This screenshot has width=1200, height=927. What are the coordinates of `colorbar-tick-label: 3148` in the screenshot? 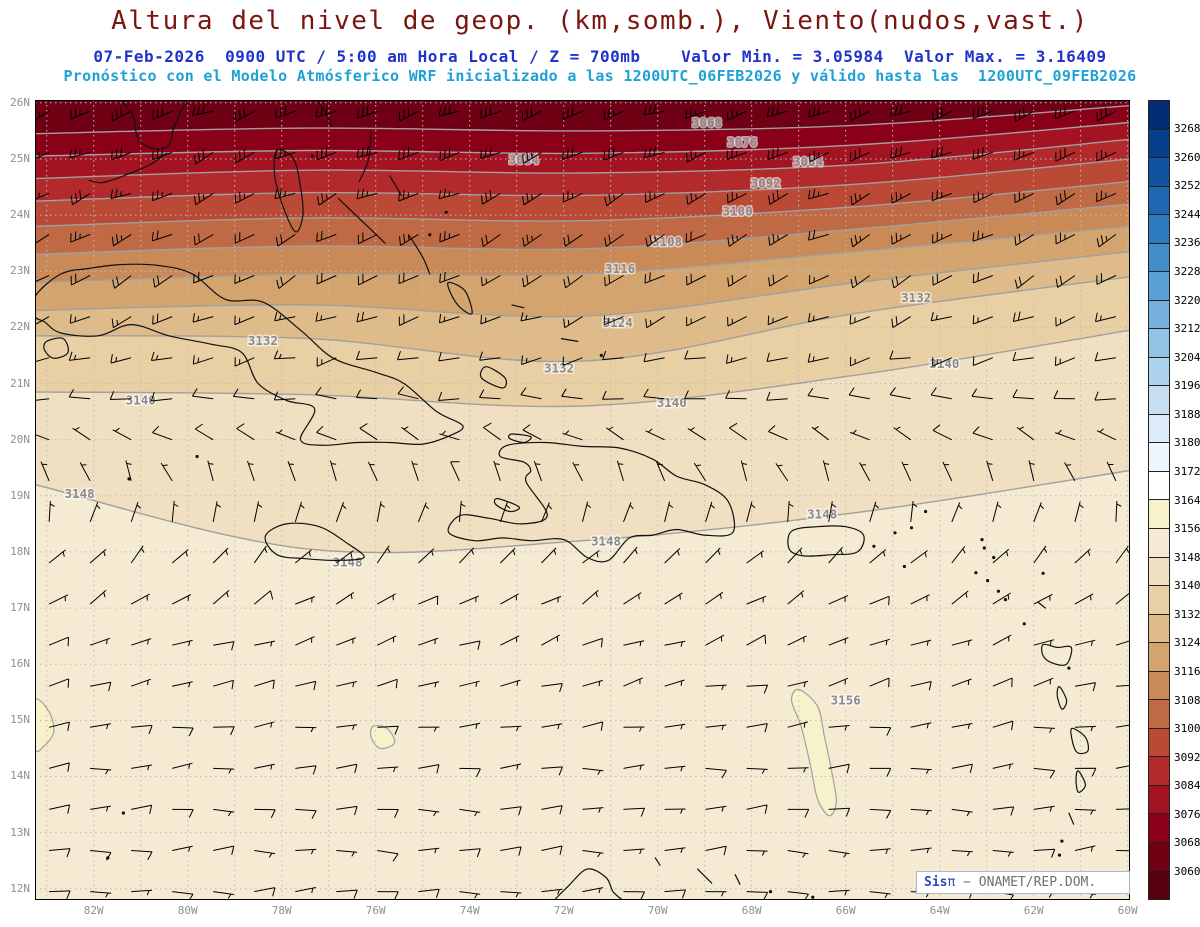 It's located at (1187, 557).